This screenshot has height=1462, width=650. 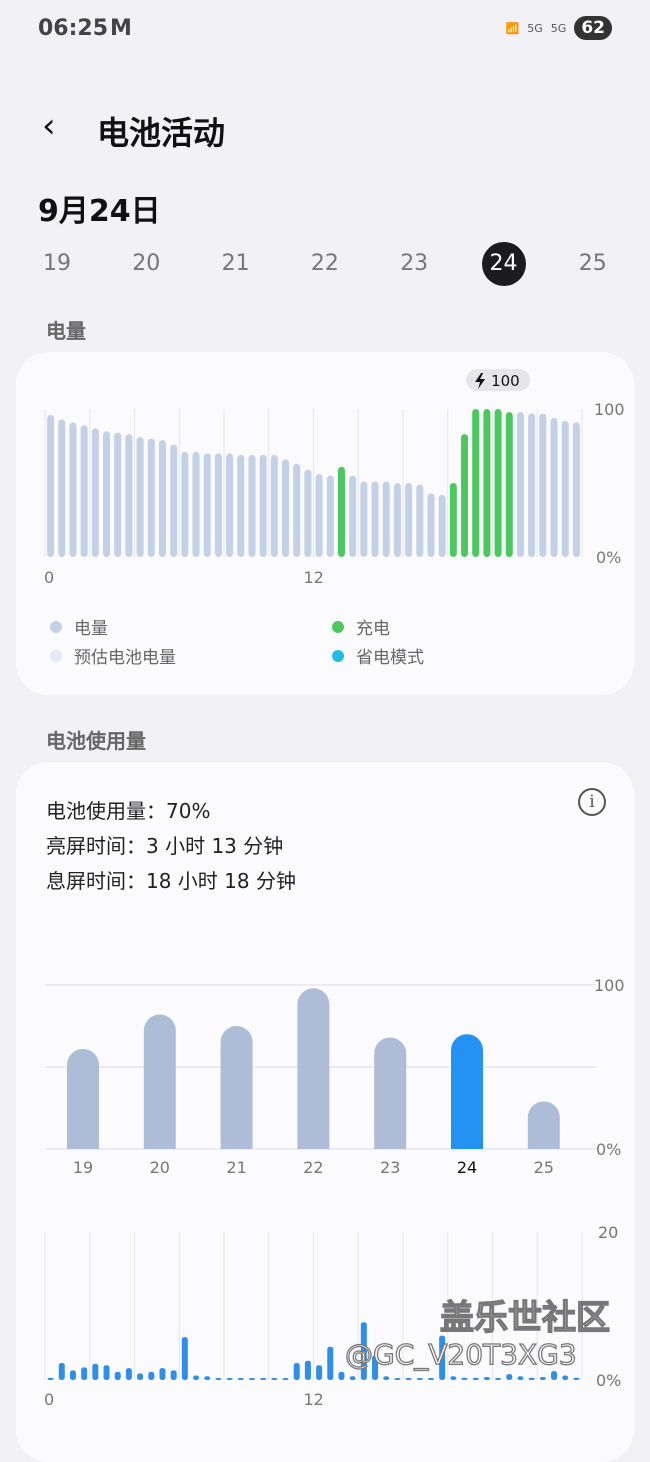 What do you see at coordinates (113, 655) in the screenshot?
I see `legend-estimated: 预估电池电量` at bounding box center [113, 655].